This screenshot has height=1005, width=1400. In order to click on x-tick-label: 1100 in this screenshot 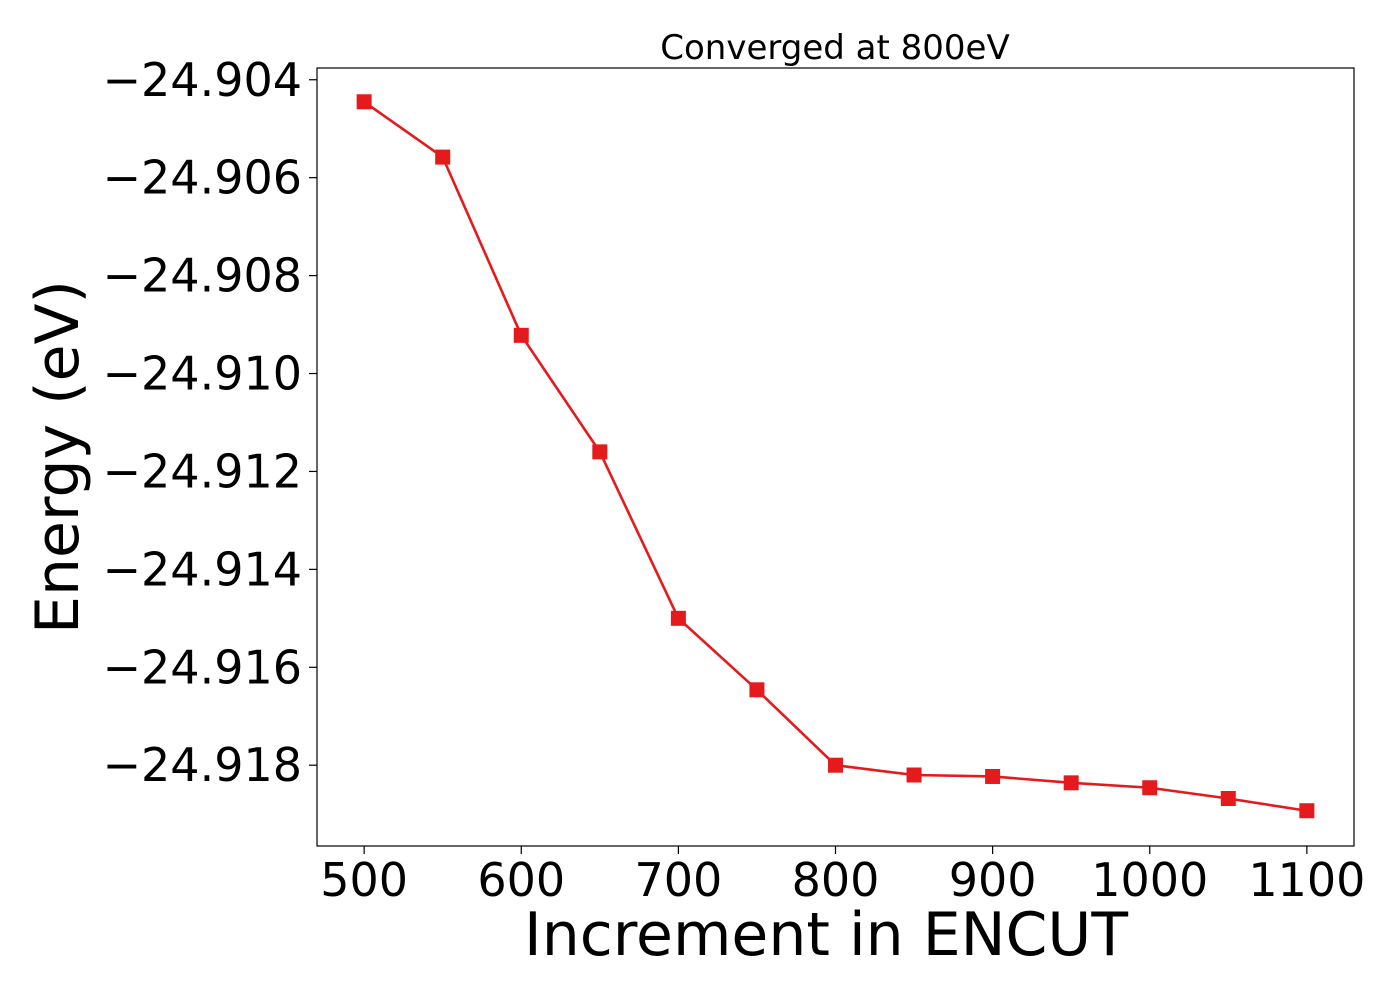, I will do `click(1306, 880)`.